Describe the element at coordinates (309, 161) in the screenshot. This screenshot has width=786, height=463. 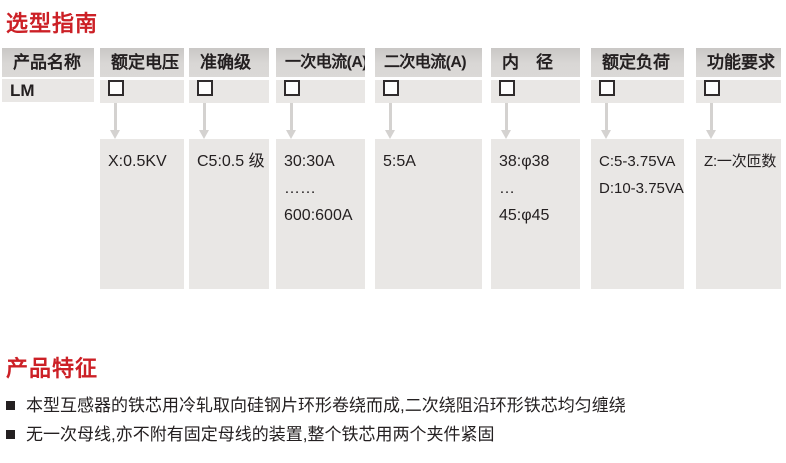
I see `detail-line: 30:30A` at that location.